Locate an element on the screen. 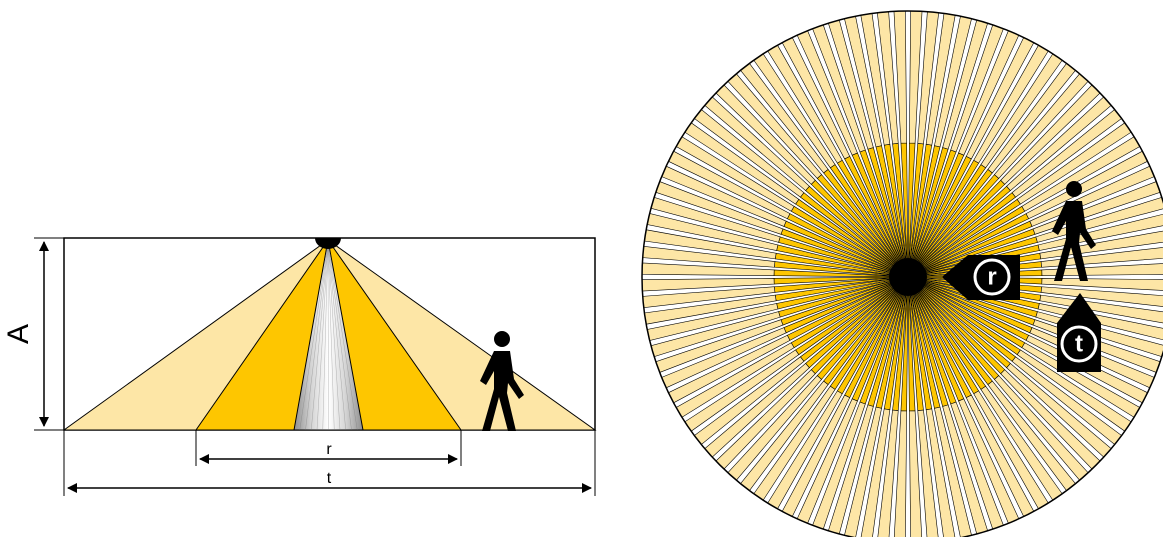 The width and height of the screenshot is (1163, 537). reach-badge-label: r is located at coordinates (991, 276).